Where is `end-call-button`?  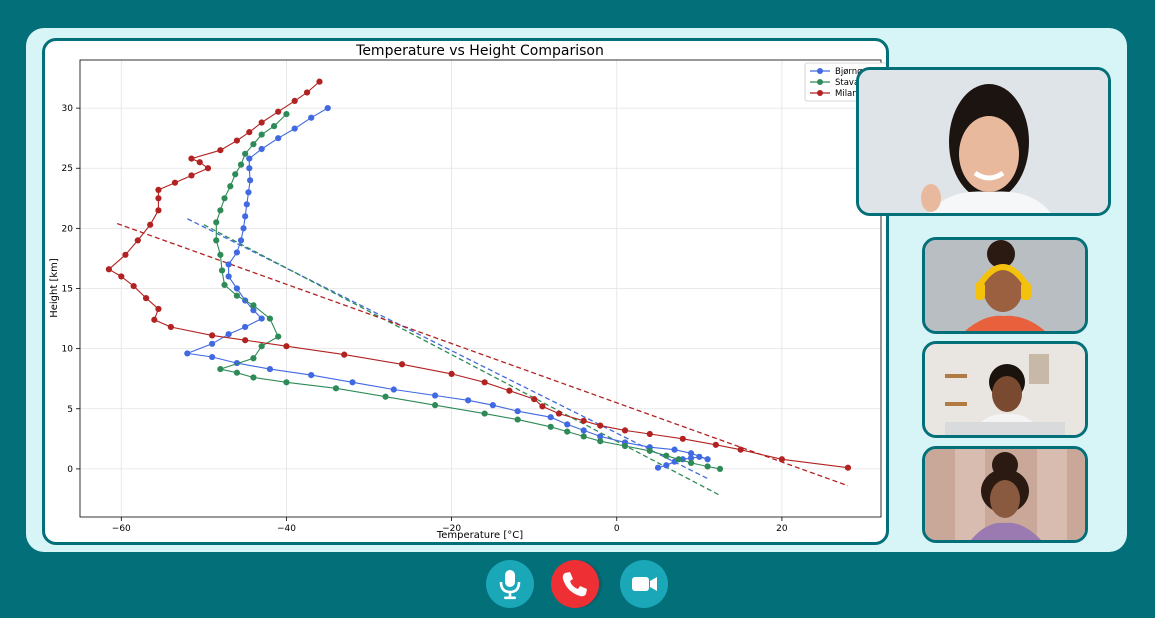
end-call-button is located at coordinates (575, 584).